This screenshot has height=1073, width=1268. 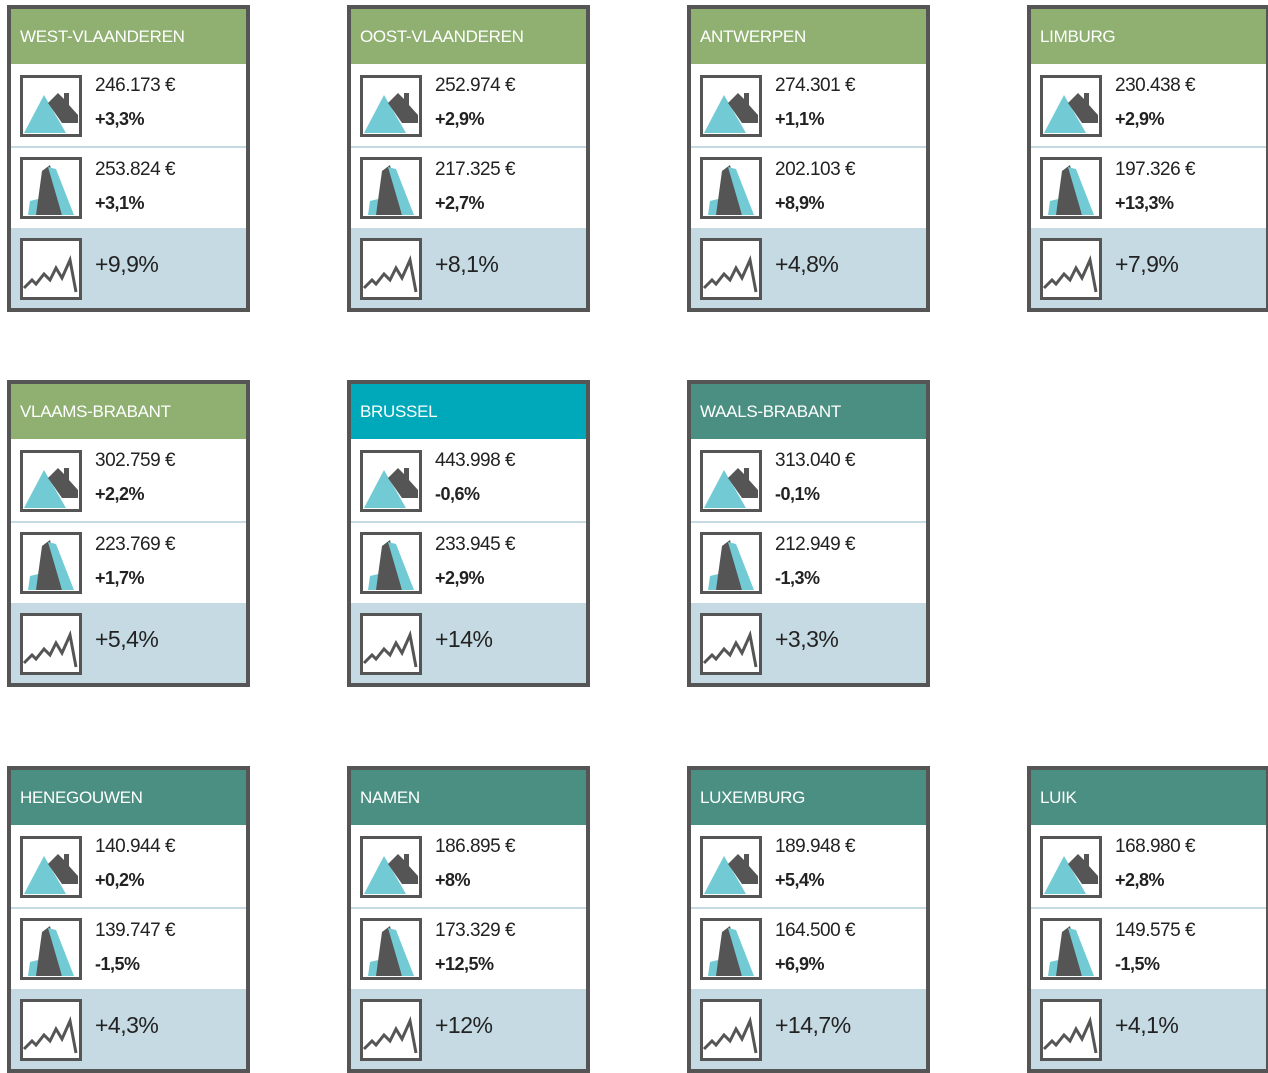 What do you see at coordinates (460, 578) in the screenshot?
I see `apartment-change: +2,9%` at bounding box center [460, 578].